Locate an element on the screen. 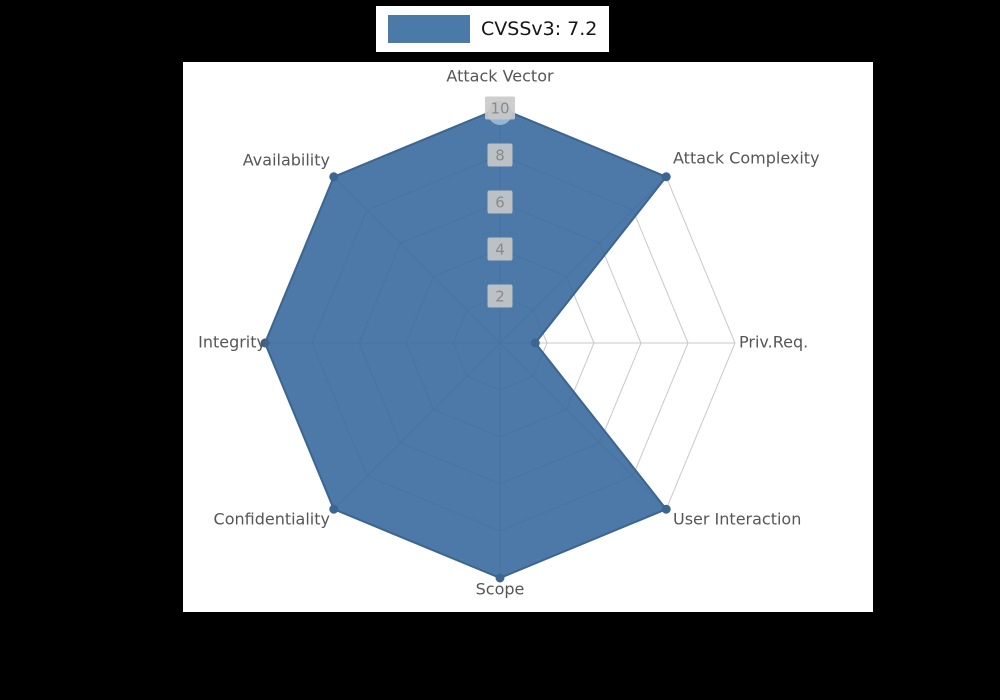  tick-label: 10 is located at coordinates (499, 109).